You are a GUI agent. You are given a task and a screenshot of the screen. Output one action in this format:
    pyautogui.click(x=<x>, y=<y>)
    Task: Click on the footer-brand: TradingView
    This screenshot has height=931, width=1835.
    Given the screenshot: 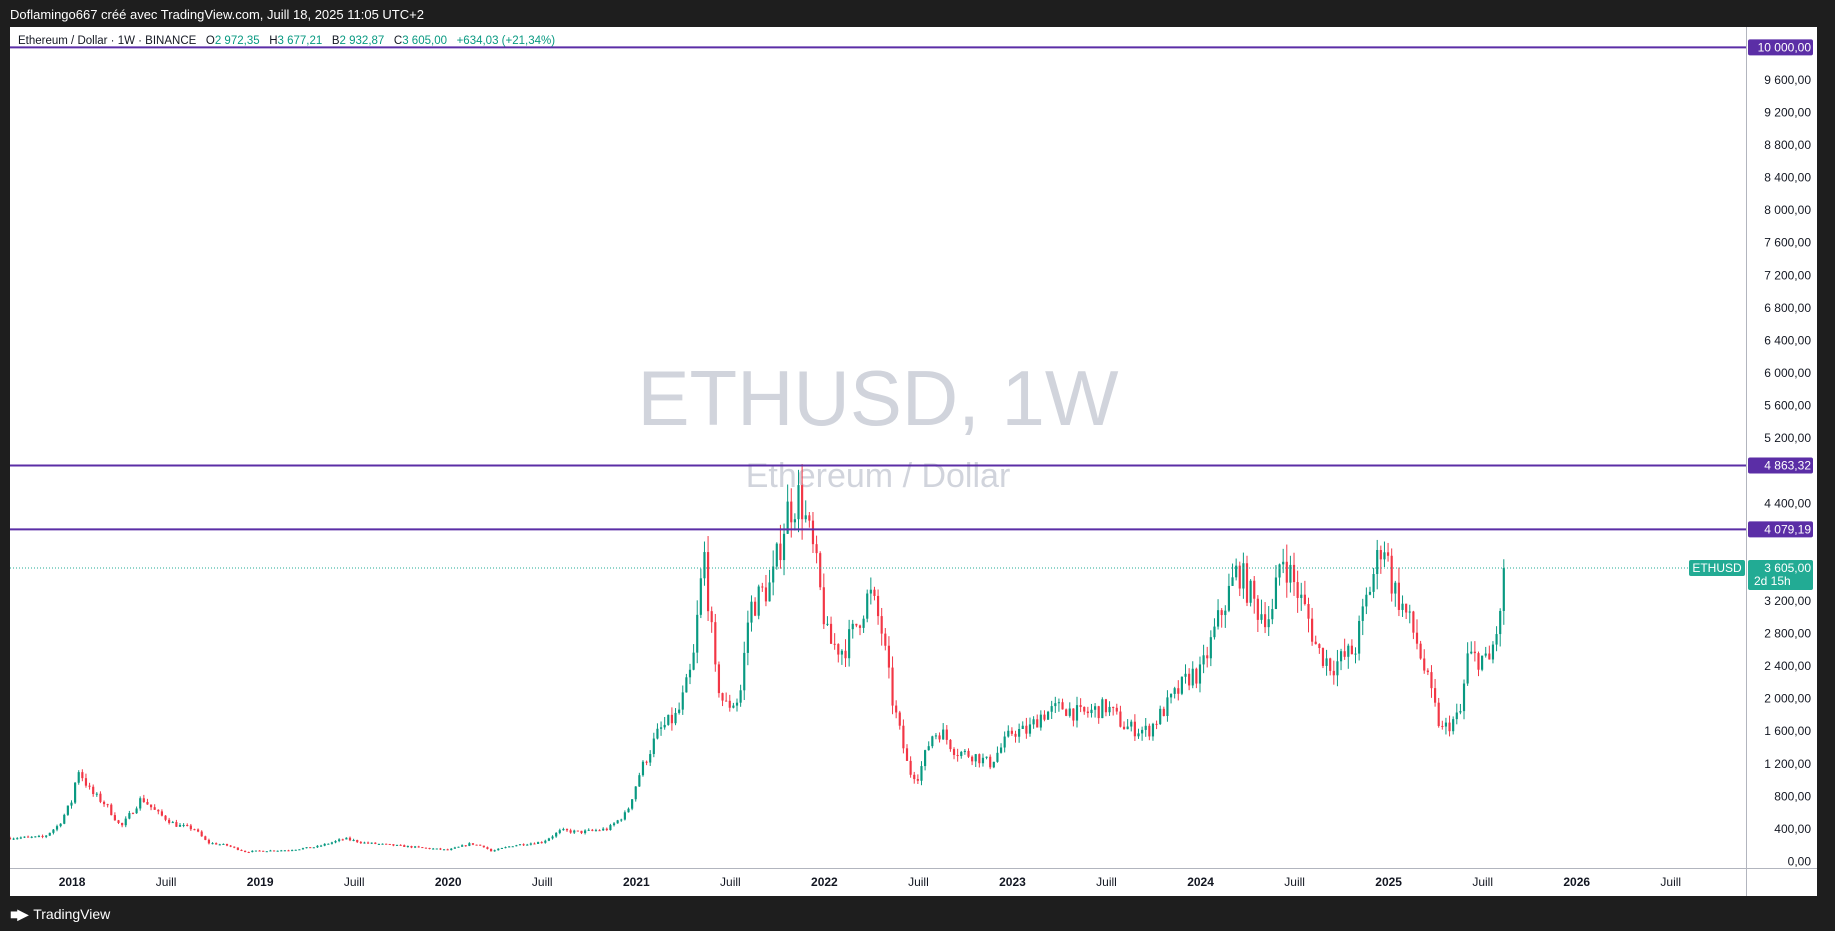 What is the action you would take?
    pyautogui.click(x=72, y=914)
    